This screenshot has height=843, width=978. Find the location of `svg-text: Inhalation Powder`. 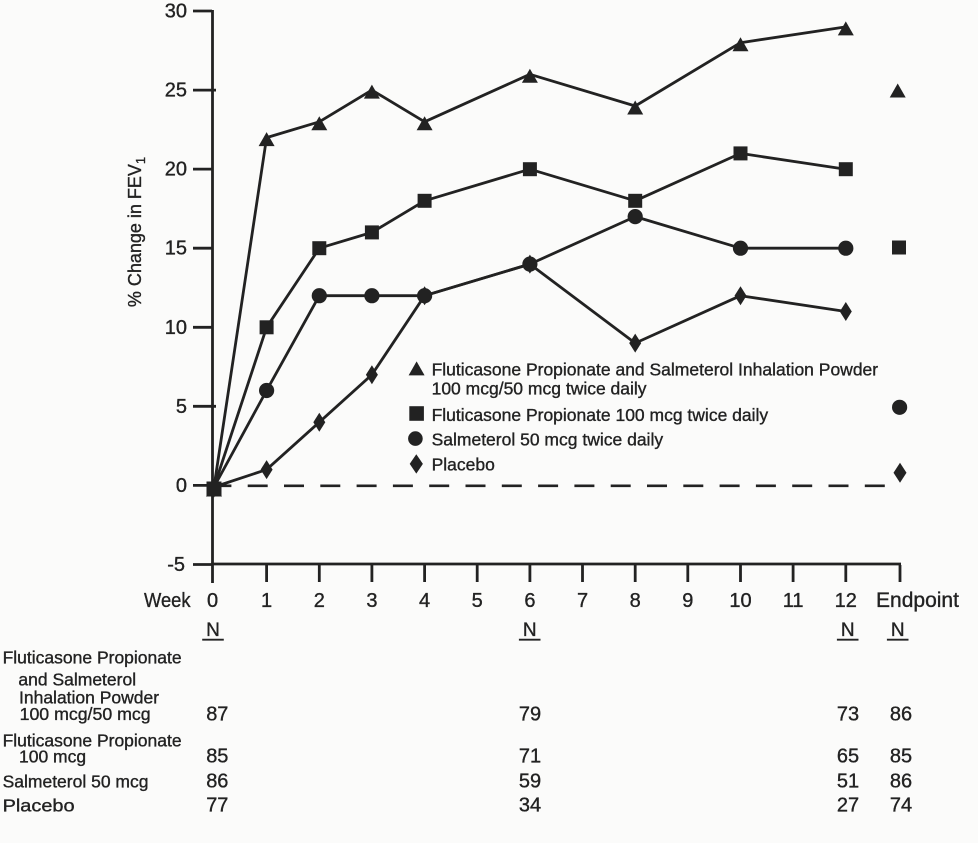

svg-text: Inhalation Powder is located at coordinates (89, 697).